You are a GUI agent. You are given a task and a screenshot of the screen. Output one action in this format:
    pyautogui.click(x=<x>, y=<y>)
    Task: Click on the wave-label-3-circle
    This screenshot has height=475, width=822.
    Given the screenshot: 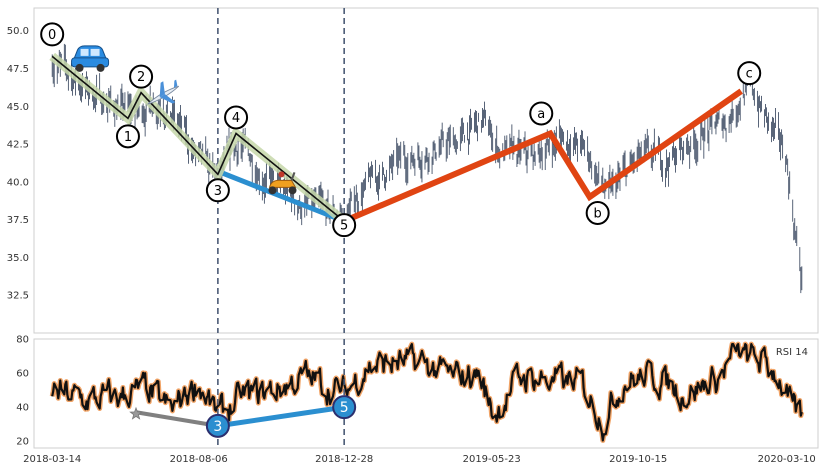 What is the action you would take?
    pyautogui.click(x=217, y=190)
    